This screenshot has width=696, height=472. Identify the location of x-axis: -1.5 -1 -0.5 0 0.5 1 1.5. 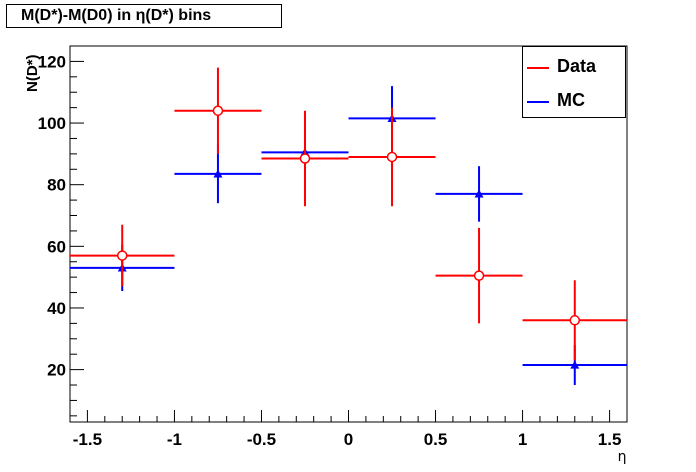
(348, 429).